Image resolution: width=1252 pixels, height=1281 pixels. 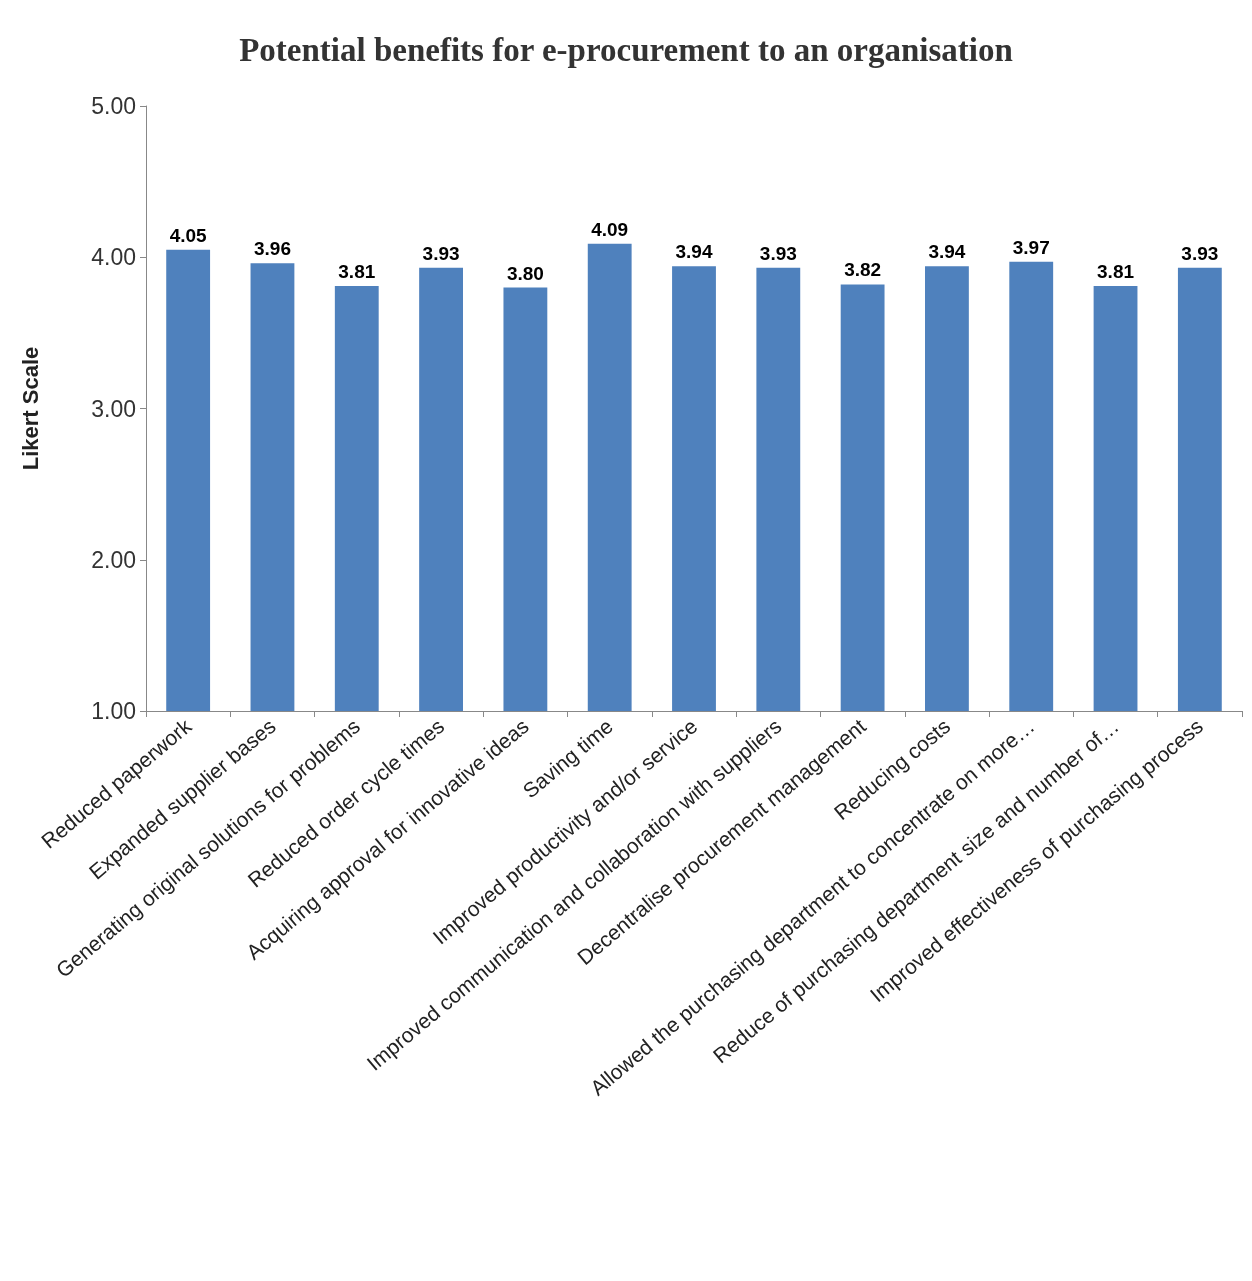 What do you see at coordinates (113, 711) in the screenshot?
I see `y-tick-label: 1.00` at bounding box center [113, 711].